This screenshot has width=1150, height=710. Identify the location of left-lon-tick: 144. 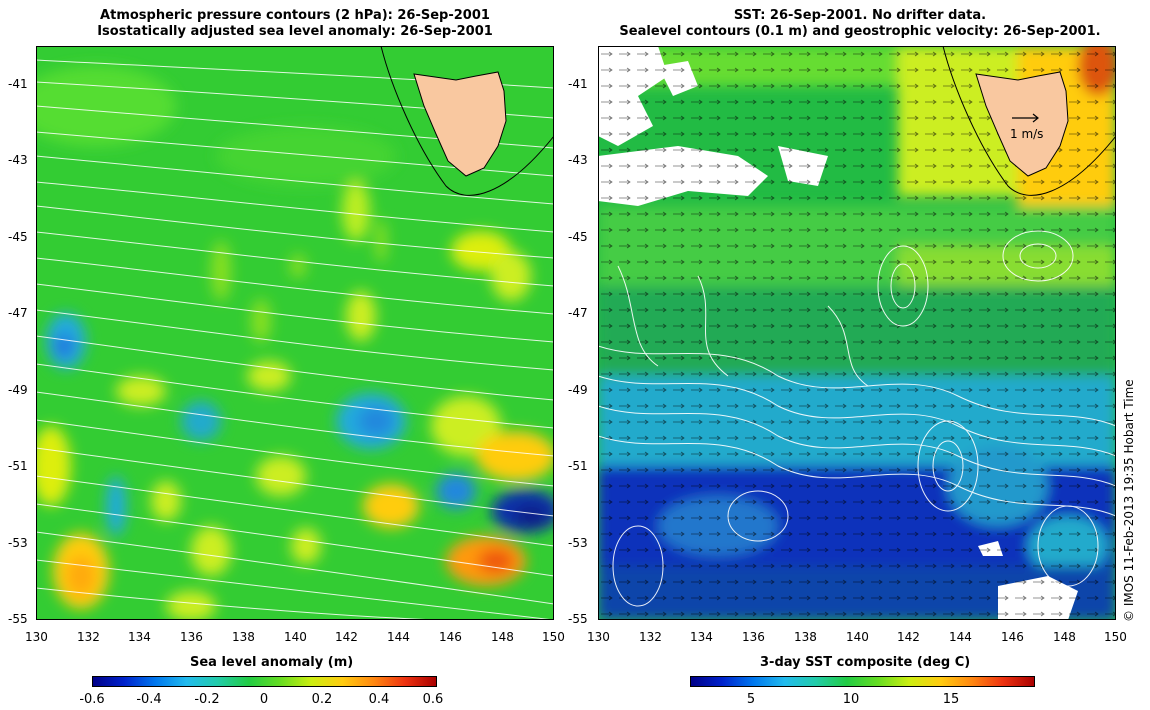
(398, 637).